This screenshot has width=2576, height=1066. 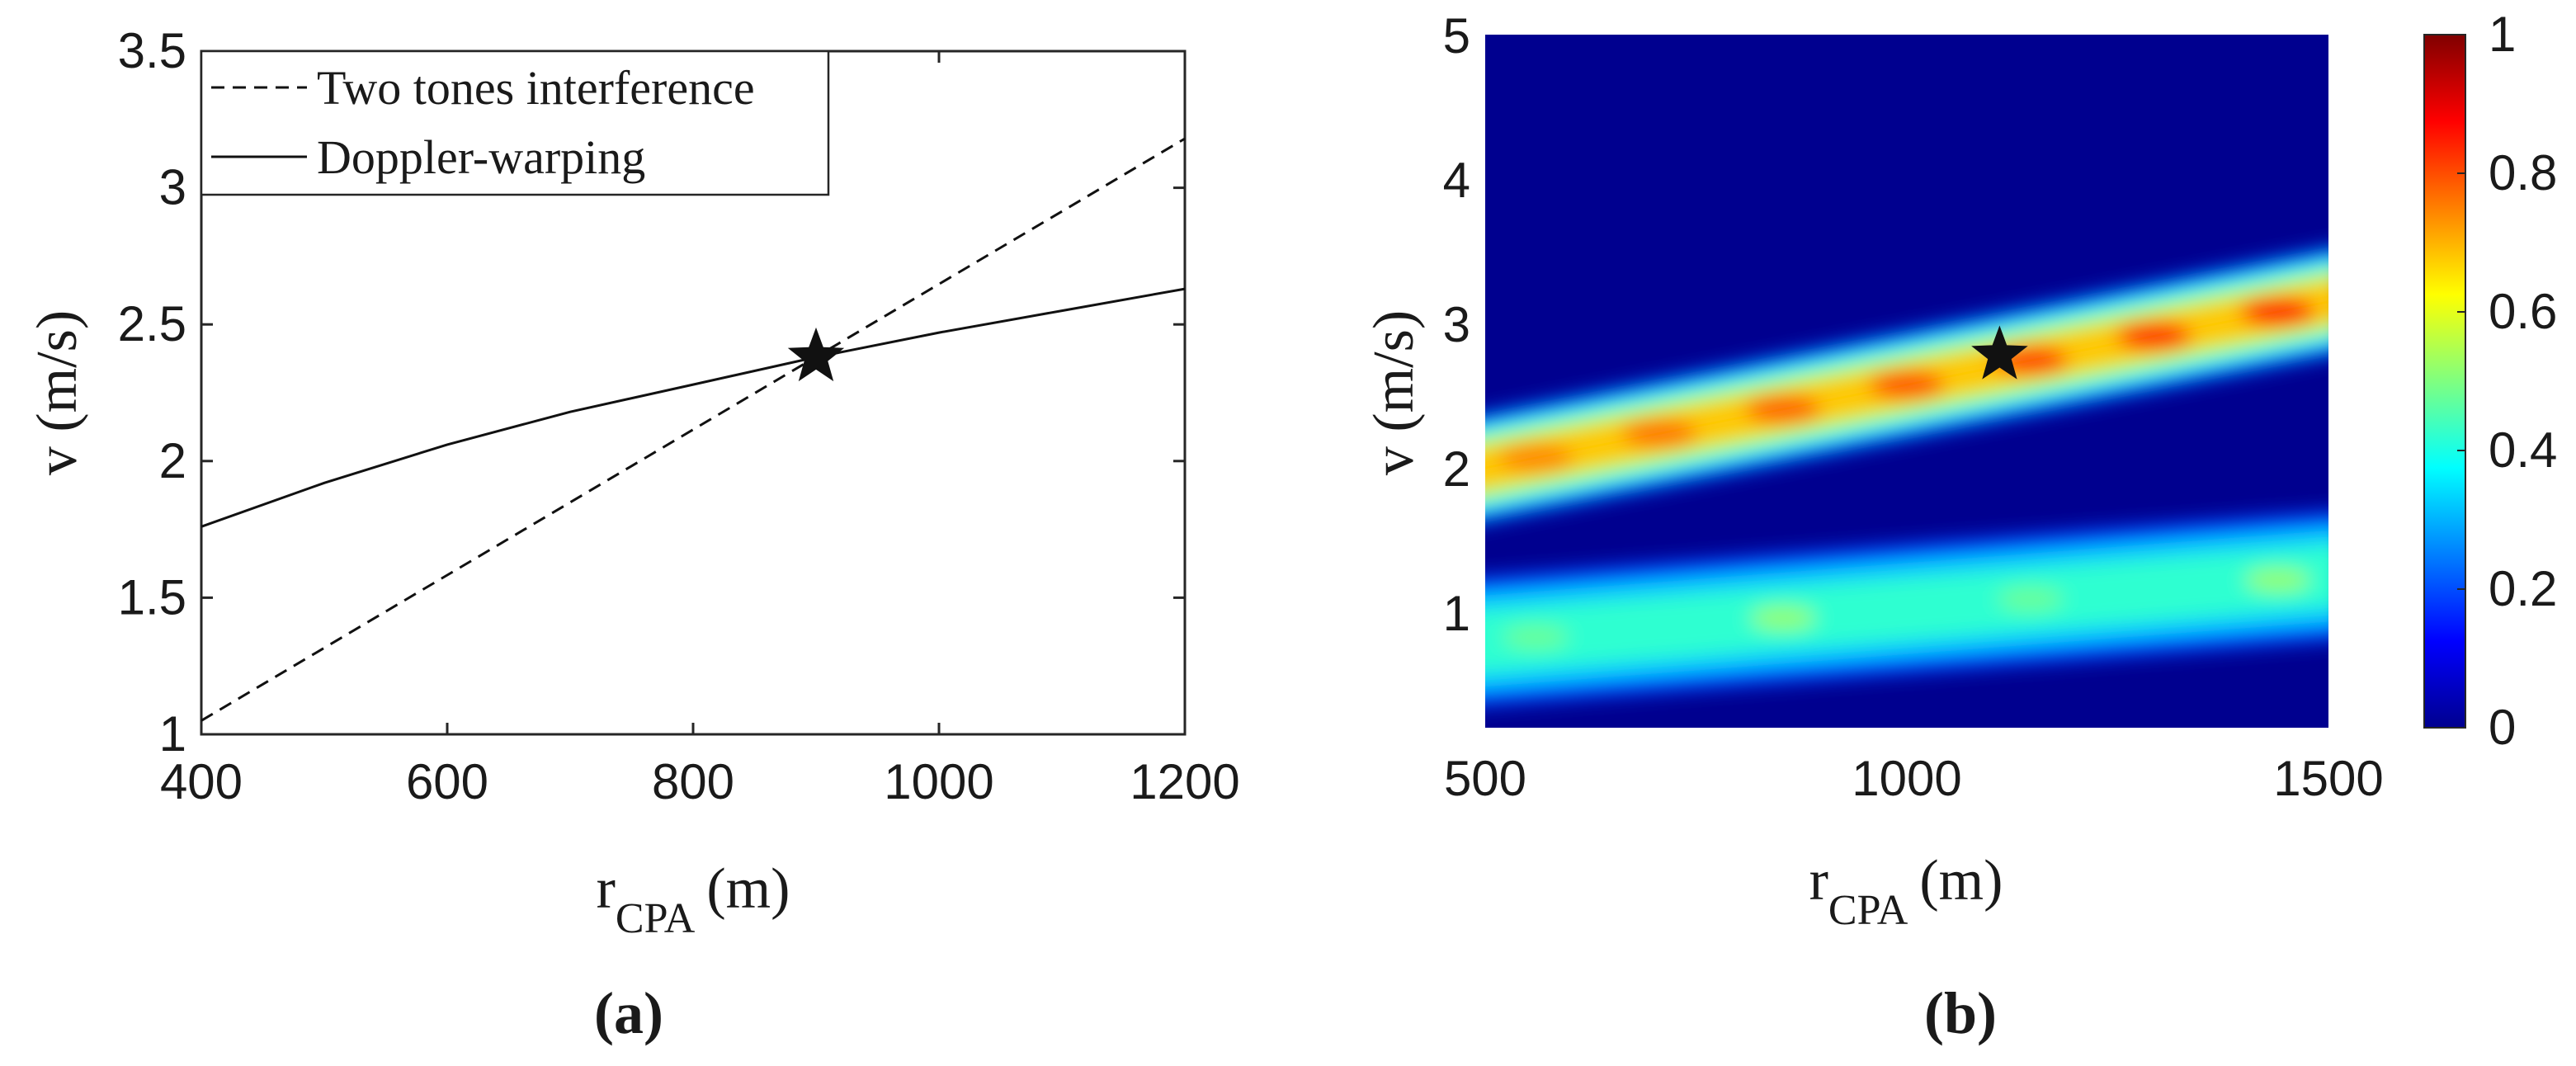 What do you see at coordinates (606, 889) in the screenshot?
I see `panel-a-x-axis-label-r: r` at bounding box center [606, 889].